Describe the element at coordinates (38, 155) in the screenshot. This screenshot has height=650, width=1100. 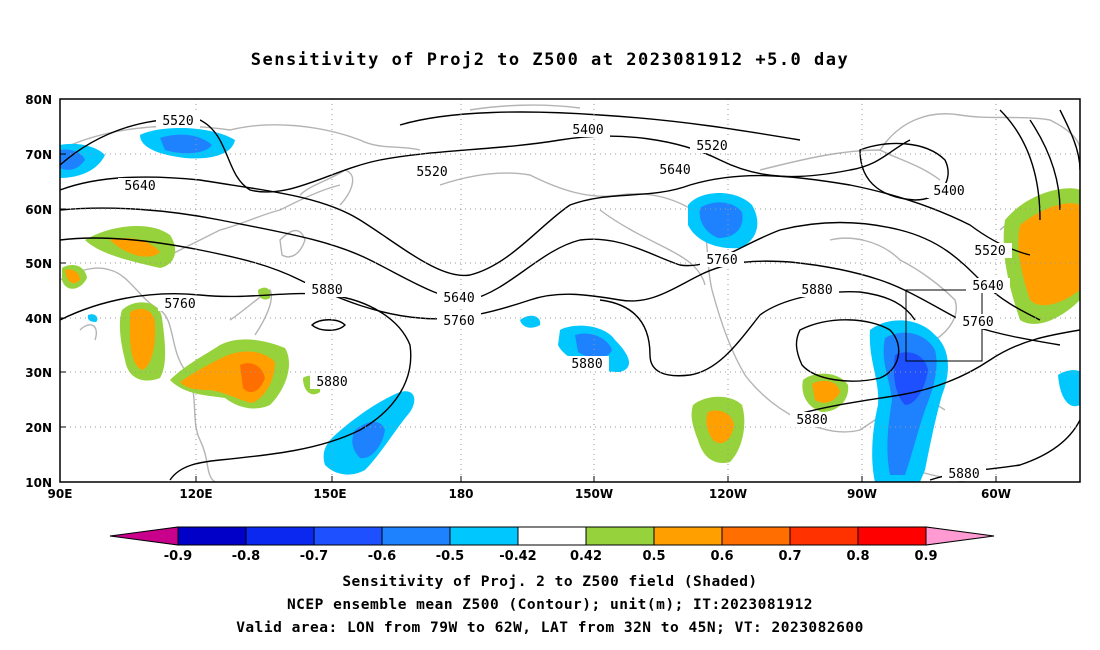
I see `lat-tick-label: 70N` at that location.